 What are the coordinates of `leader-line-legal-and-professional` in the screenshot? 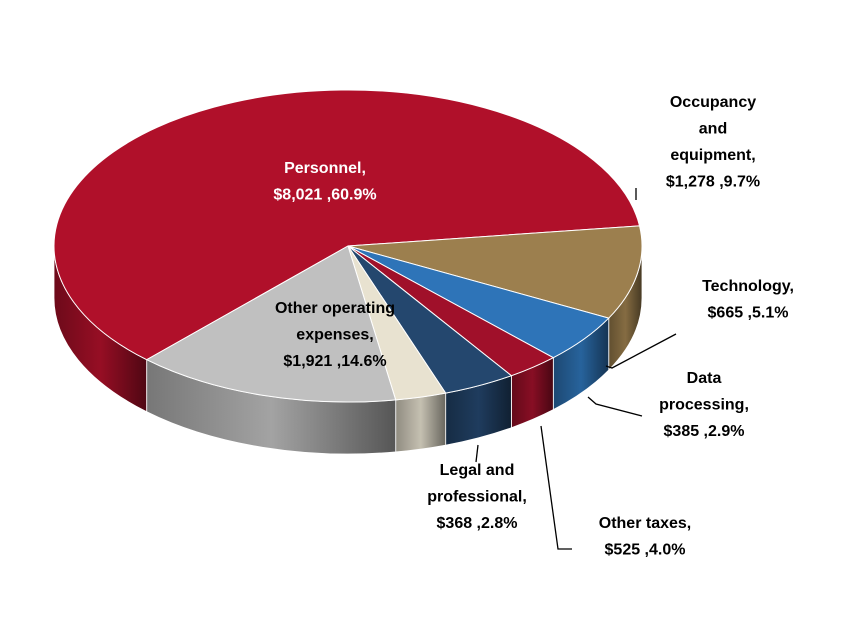 It's located at (477, 453).